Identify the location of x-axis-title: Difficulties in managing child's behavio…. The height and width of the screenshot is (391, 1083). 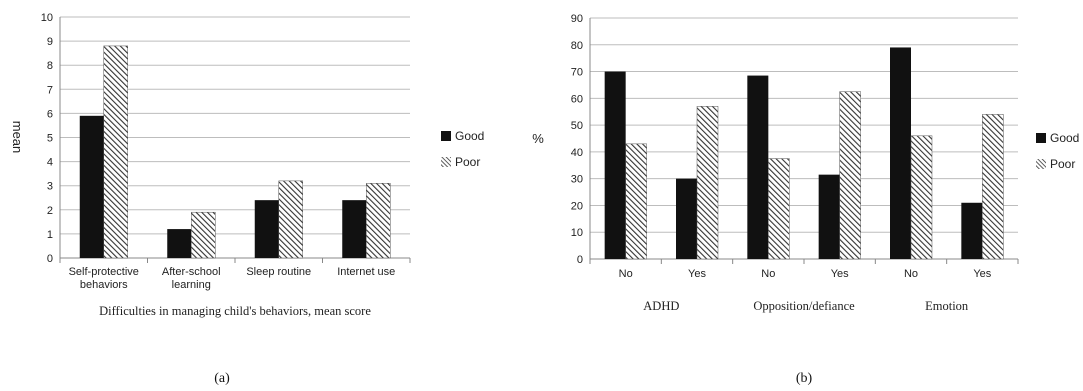
(235, 311).